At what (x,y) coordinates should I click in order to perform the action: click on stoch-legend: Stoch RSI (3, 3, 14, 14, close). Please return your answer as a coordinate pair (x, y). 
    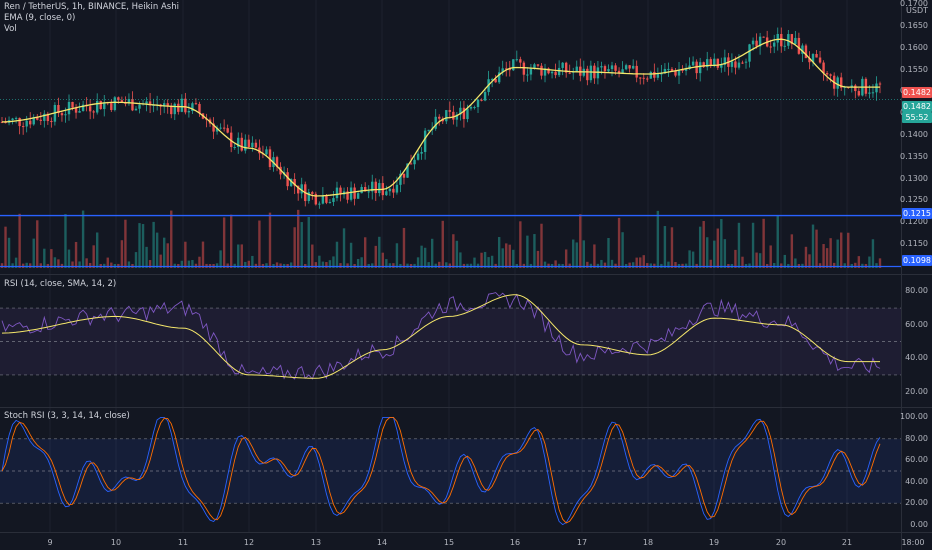
    Looking at the image, I should click on (67, 416).